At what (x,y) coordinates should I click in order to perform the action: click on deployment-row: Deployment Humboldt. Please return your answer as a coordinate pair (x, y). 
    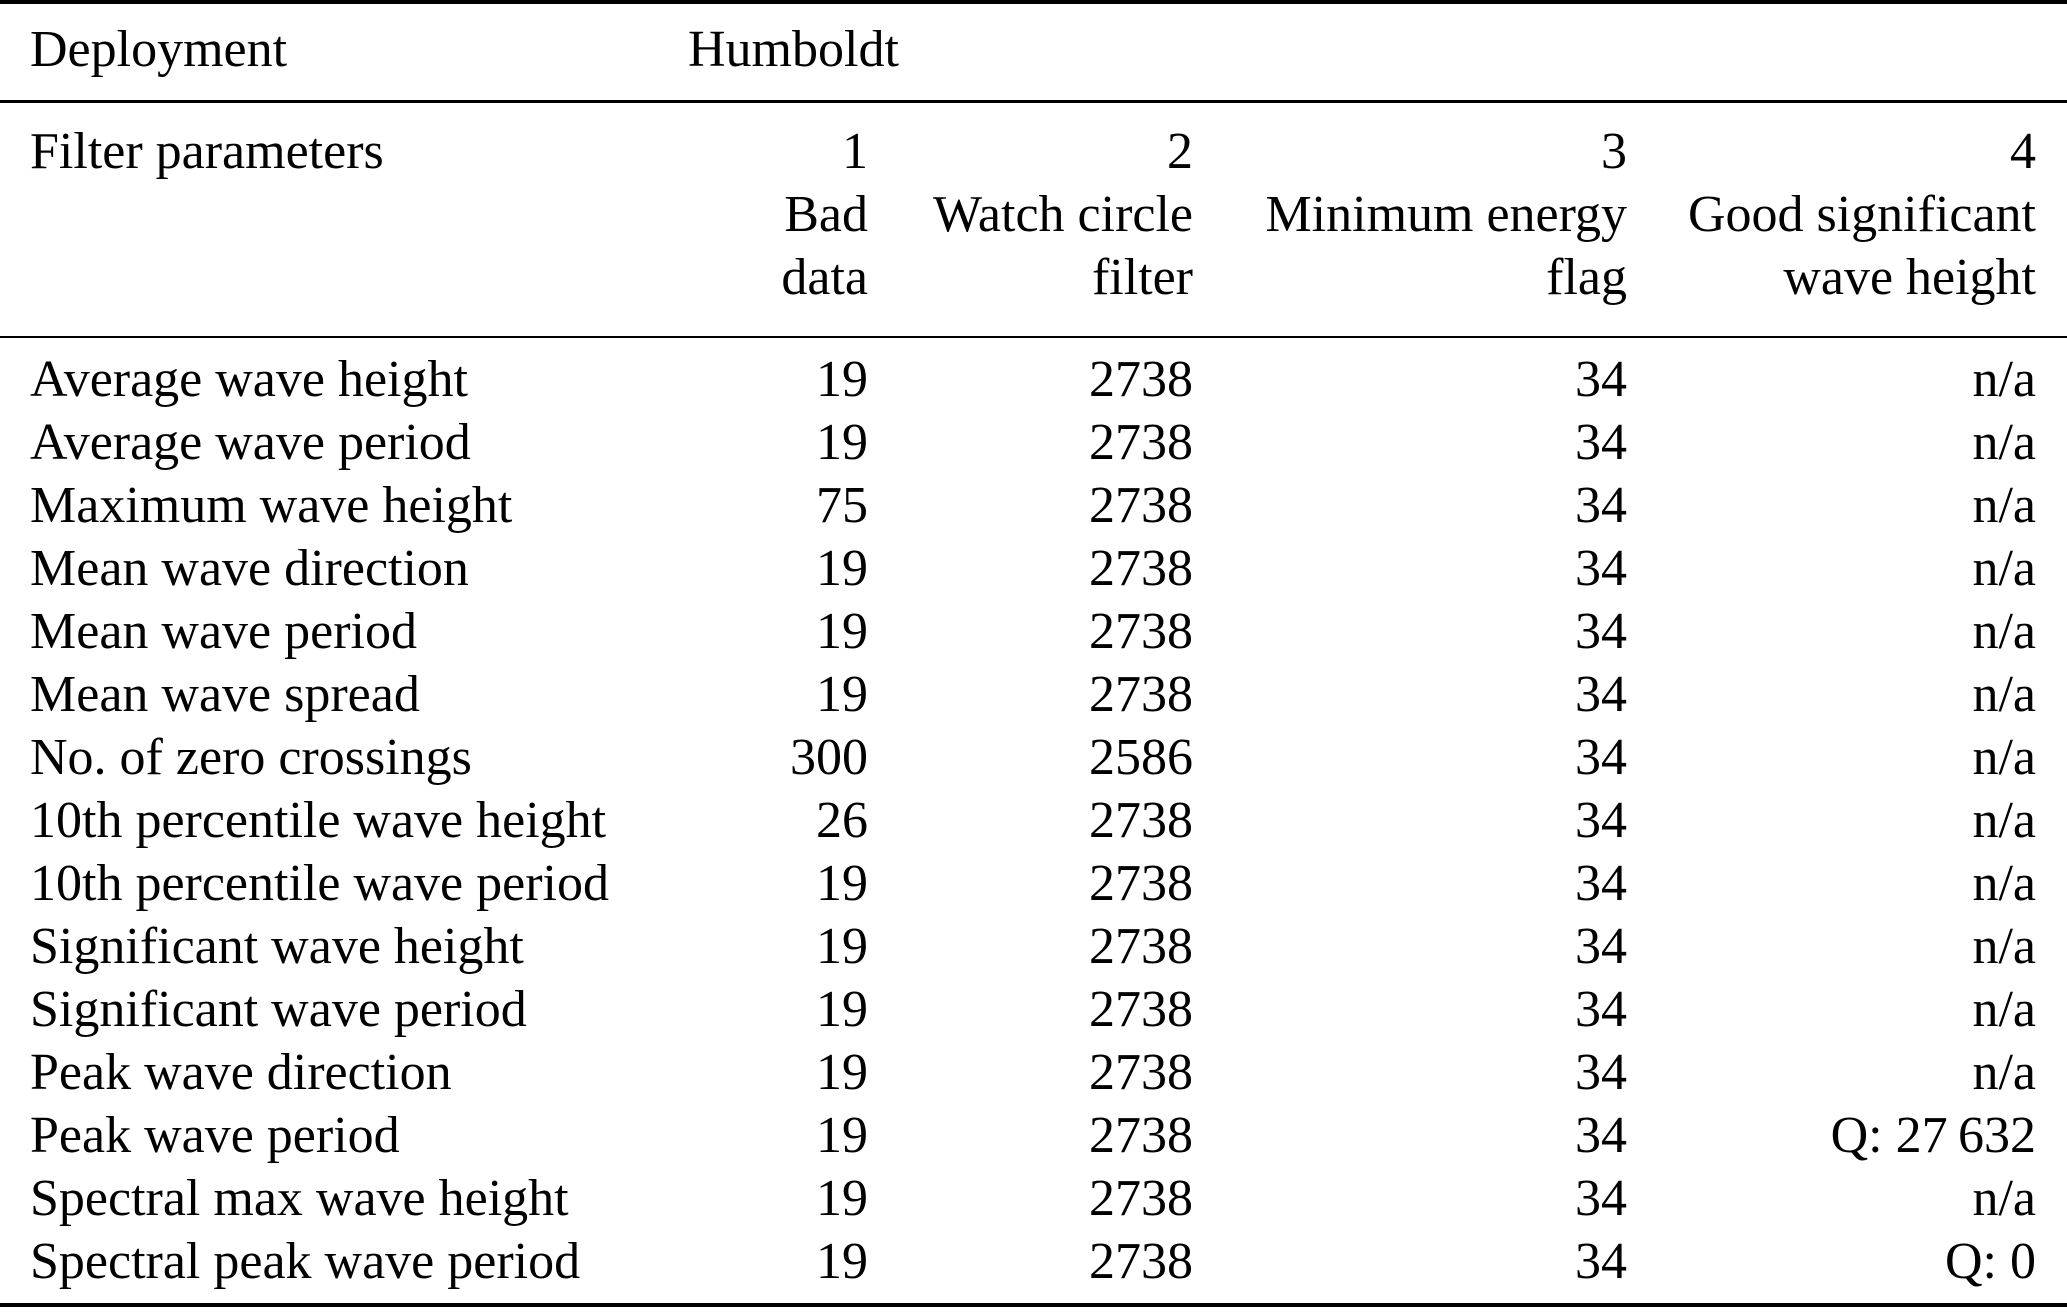
    Looking at the image, I should click on (1033, 52).